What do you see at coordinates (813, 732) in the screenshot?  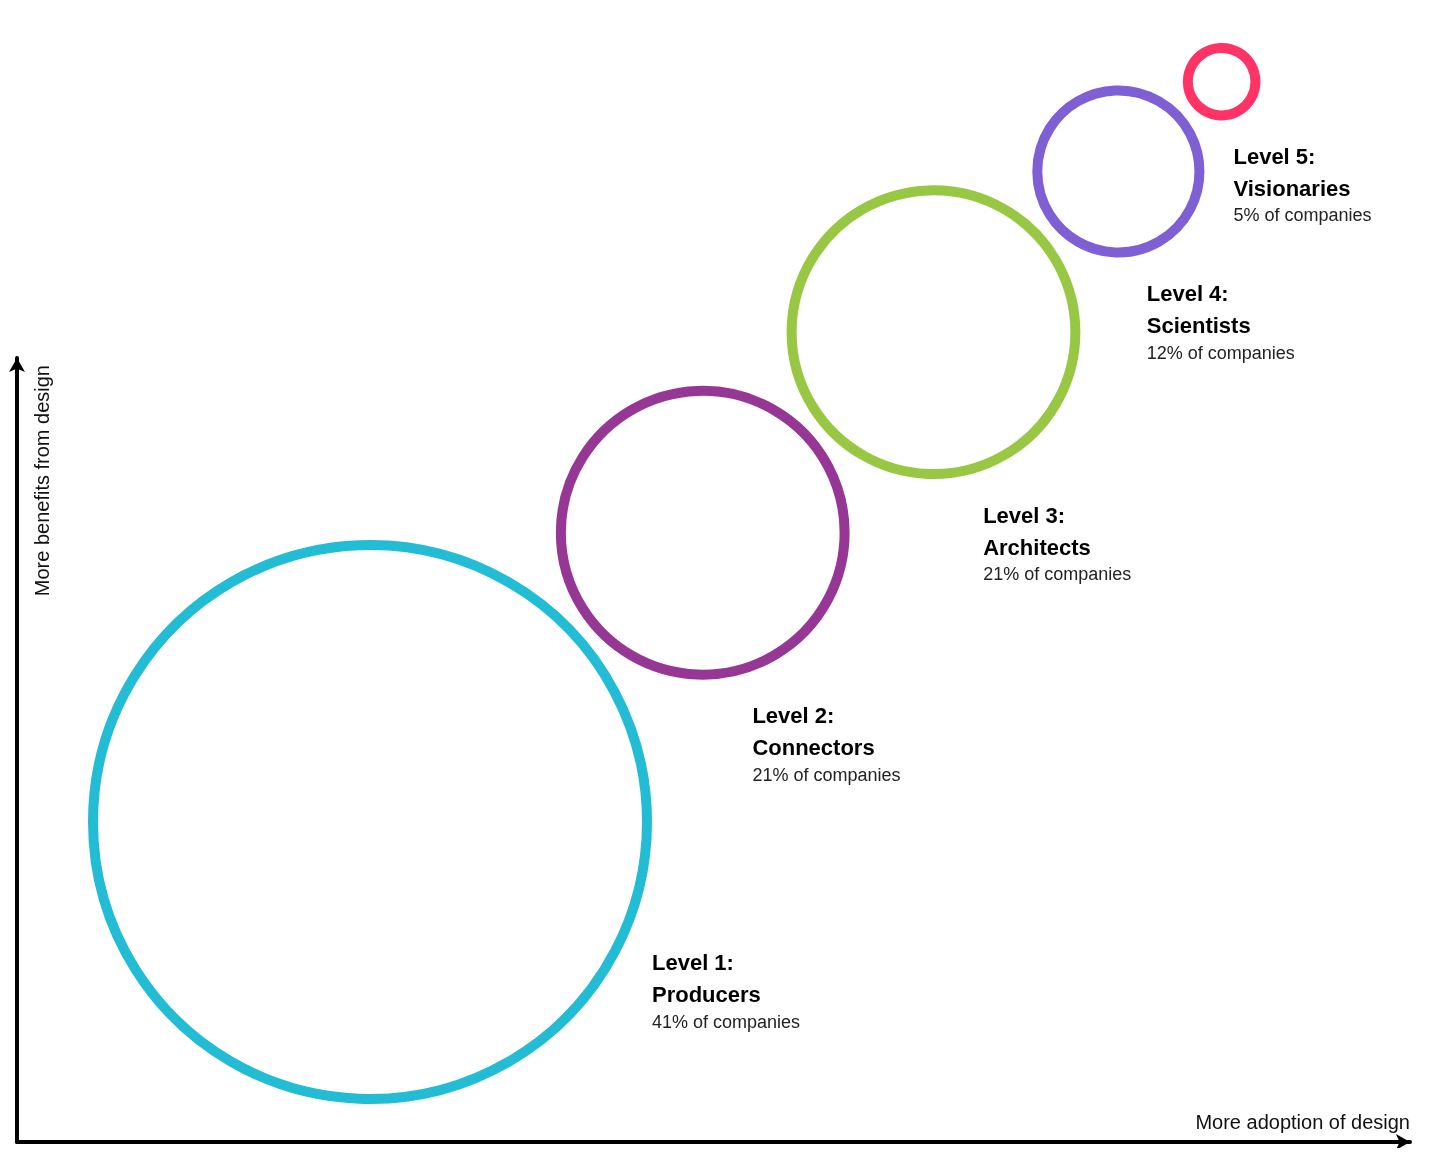 I see `category-label: Level 2: Connectors` at bounding box center [813, 732].